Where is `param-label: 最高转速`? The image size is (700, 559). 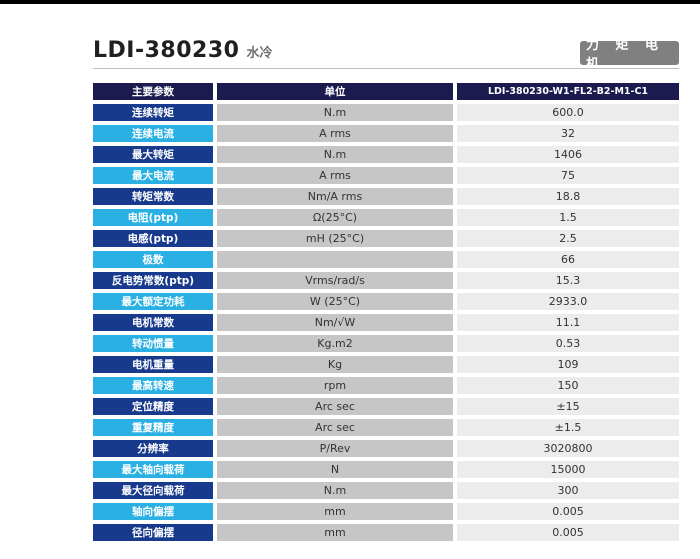 param-label: 最高转速 is located at coordinates (153, 385).